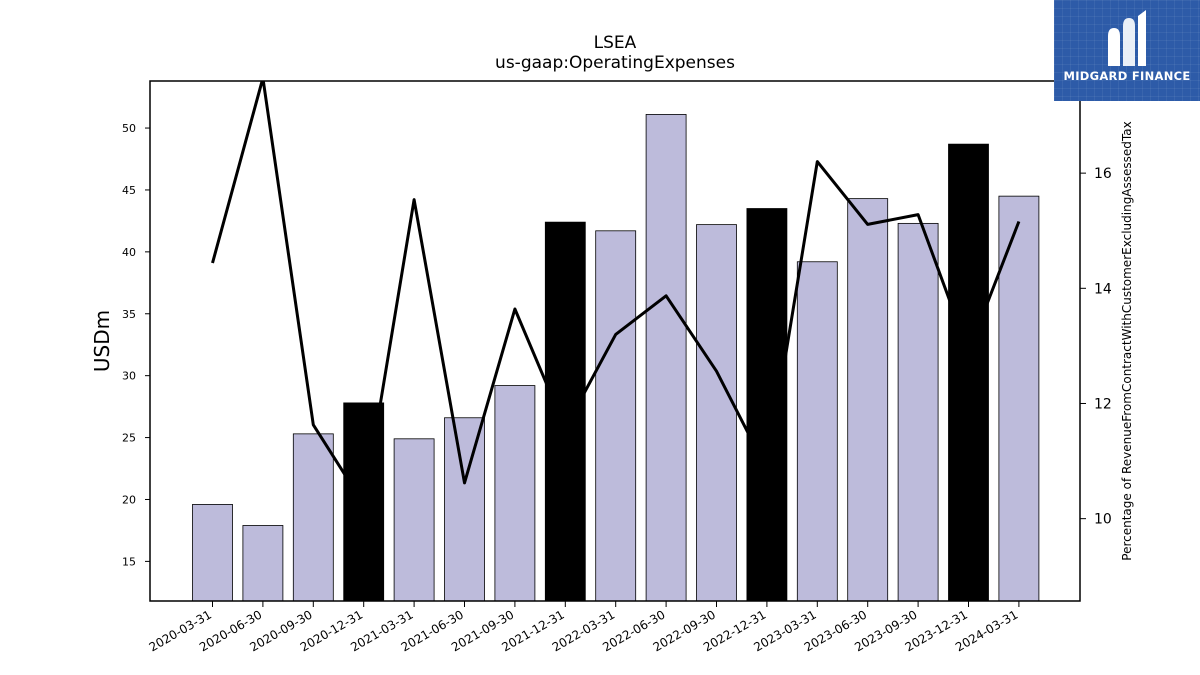  Describe the element at coordinates (1103, 404) in the screenshot. I see `y2-tick-label-12: 12` at that location.